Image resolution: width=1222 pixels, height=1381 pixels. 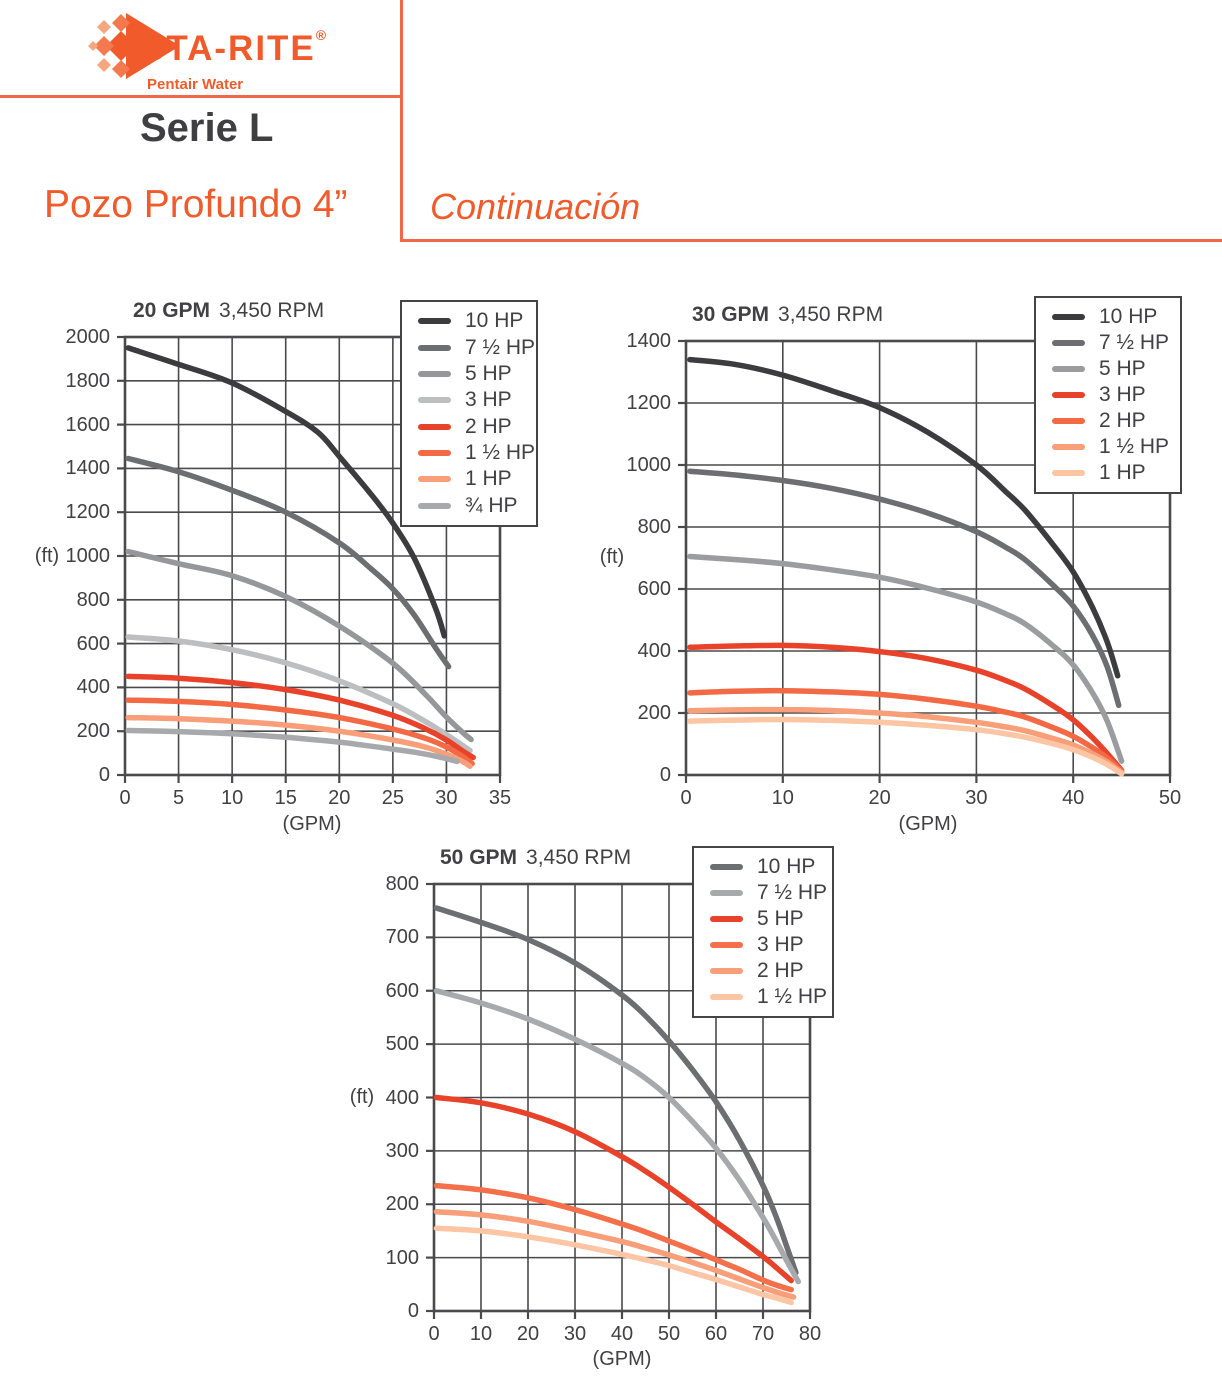 What do you see at coordinates (446, 798) in the screenshot?
I see `chart-20gpm-x-tick: 30` at bounding box center [446, 798].